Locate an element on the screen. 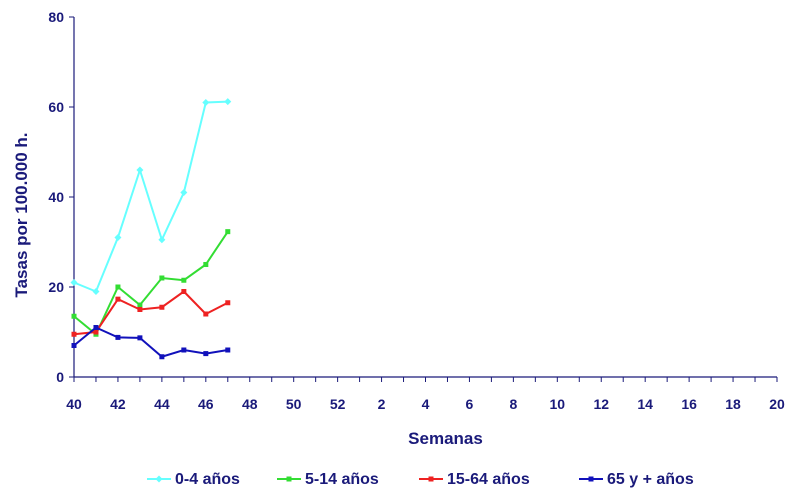 The width and height of the screenshot is (789, 495). x-tick-label: 16 is located at coordinates (689, 404).